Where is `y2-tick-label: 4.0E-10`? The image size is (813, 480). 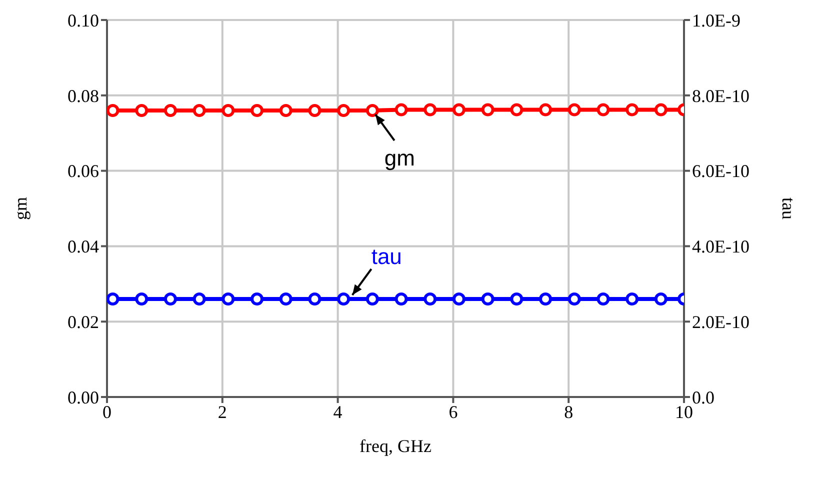
y2-tick-label: 4.0E-10 is located at coordinates (721, 246).